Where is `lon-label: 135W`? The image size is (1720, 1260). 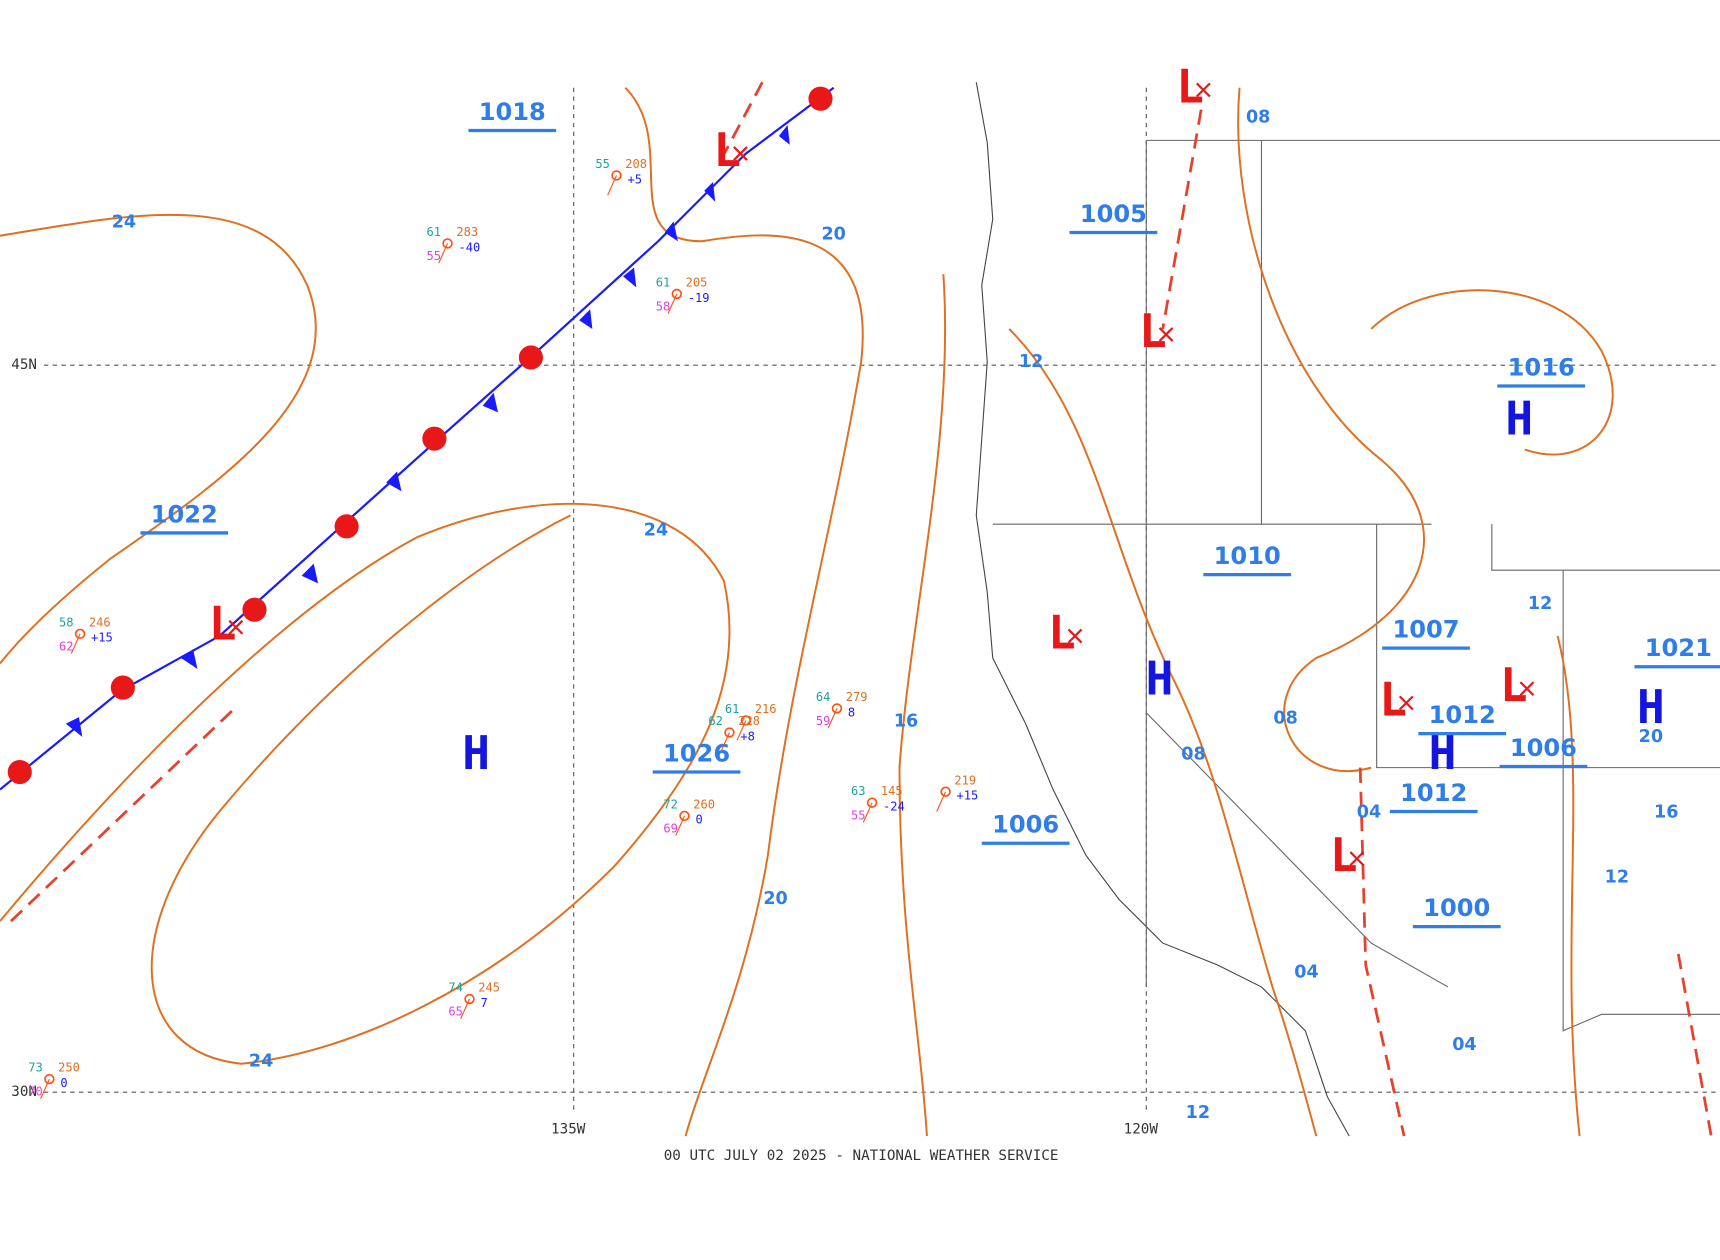
lon-label: 135W is located at coordinates (568, 1130).